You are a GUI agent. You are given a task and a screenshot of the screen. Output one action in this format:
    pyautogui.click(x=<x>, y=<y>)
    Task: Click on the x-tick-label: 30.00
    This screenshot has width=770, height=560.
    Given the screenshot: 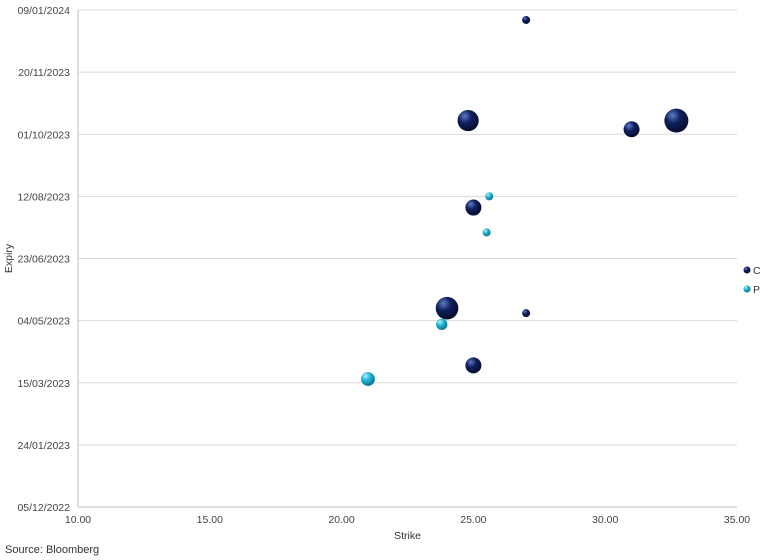 What is the action you would take?
    pyautogui.click(x=605, y=520)
    